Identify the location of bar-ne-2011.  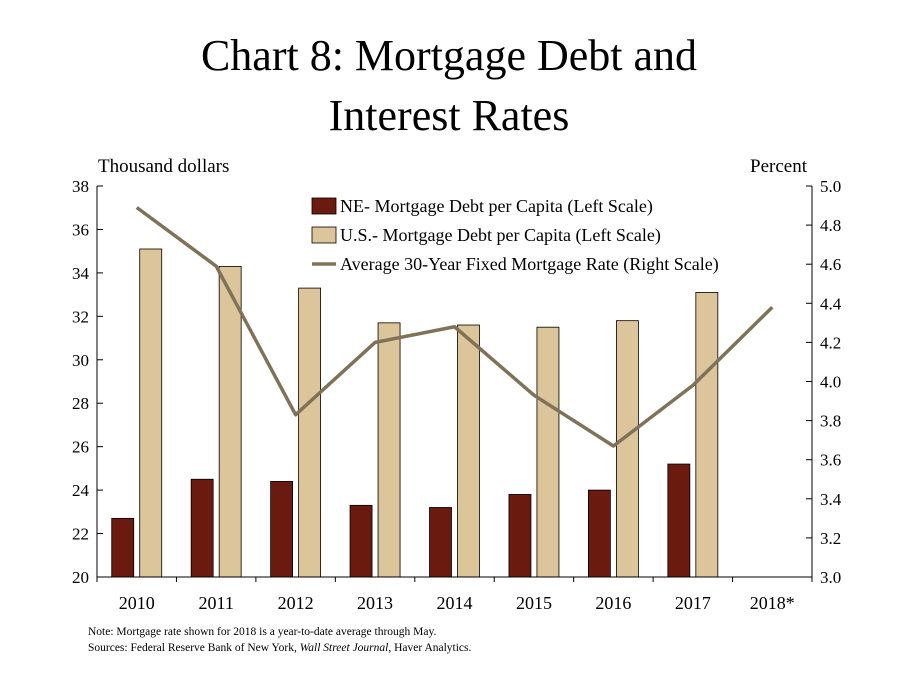
(202, 528).